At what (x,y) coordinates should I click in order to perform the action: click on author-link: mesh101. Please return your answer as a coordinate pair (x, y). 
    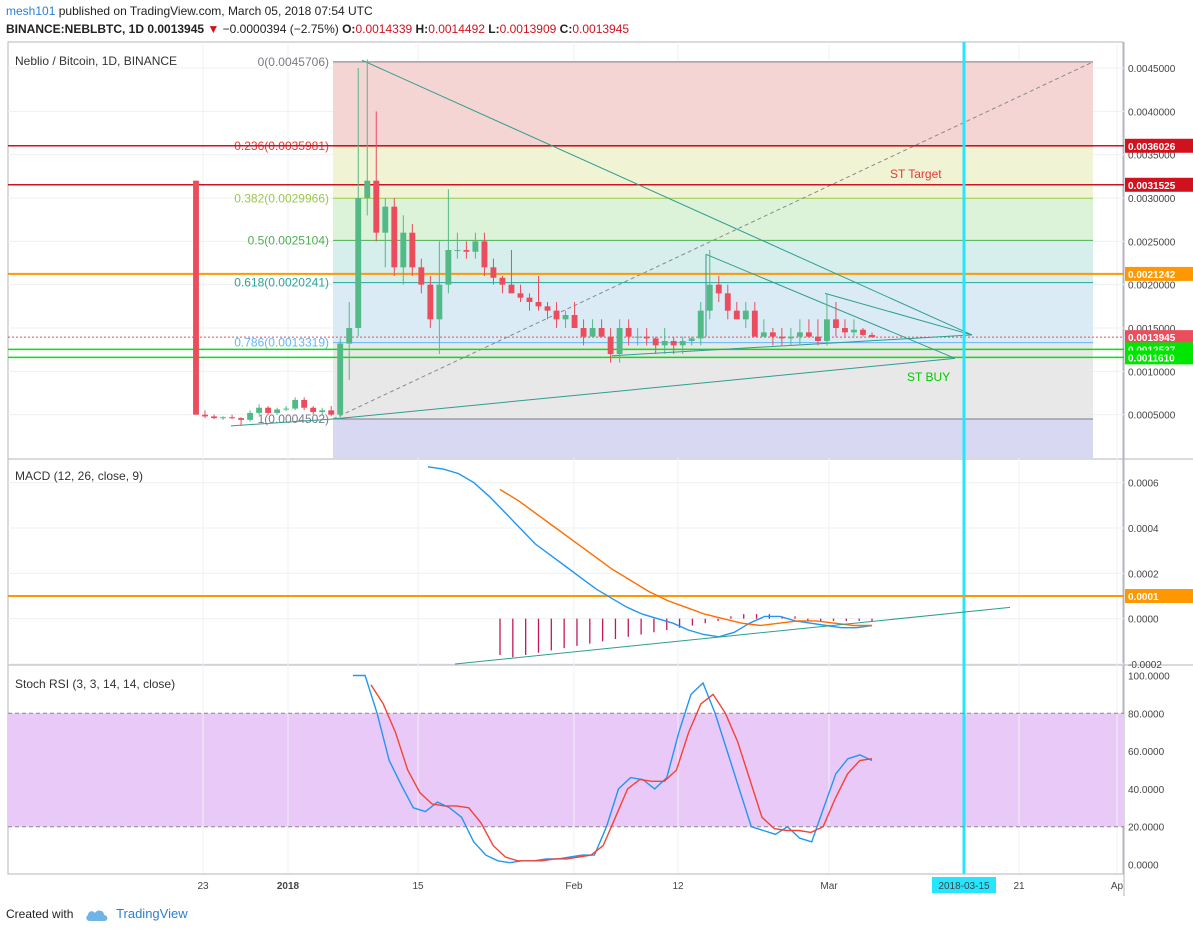
    Looking at the image, I should click on (31, 11).